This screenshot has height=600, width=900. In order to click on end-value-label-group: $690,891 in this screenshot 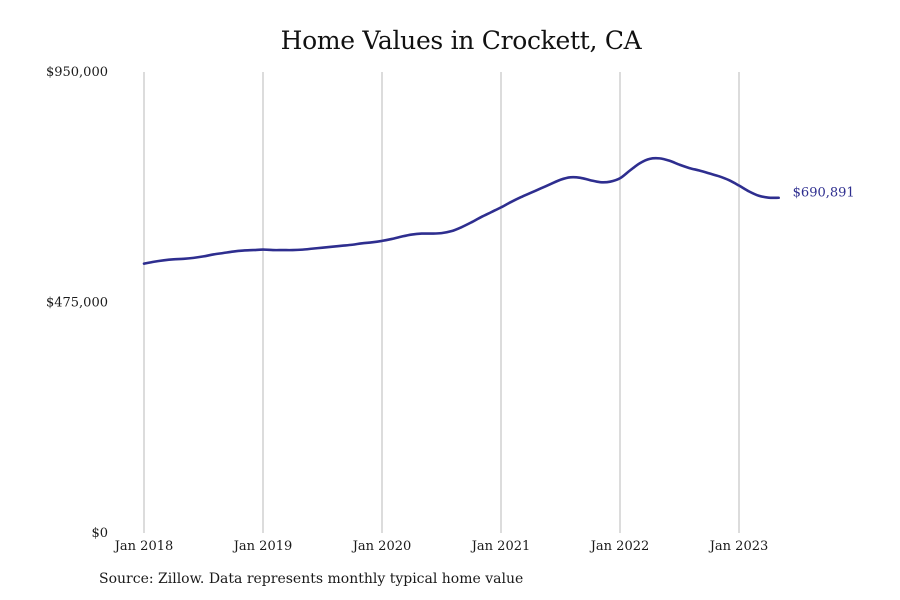, I will do `click(824, 193)`.